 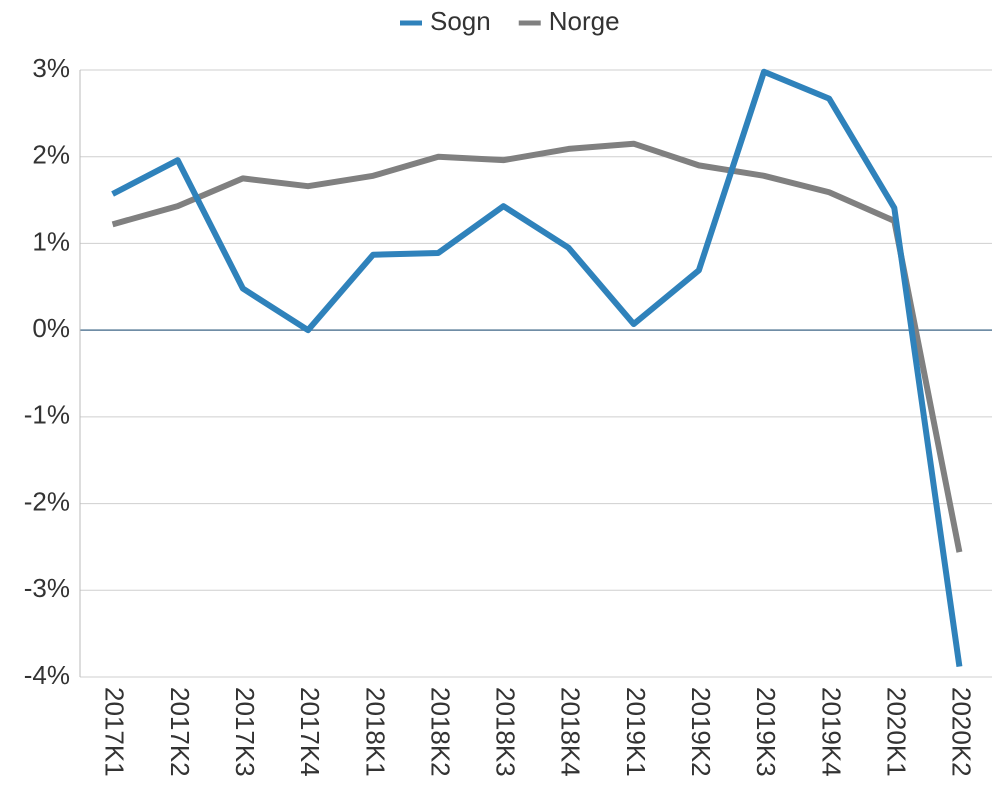 I want to click on x-tick-label: 2020K1, so click(x=896, y=732).